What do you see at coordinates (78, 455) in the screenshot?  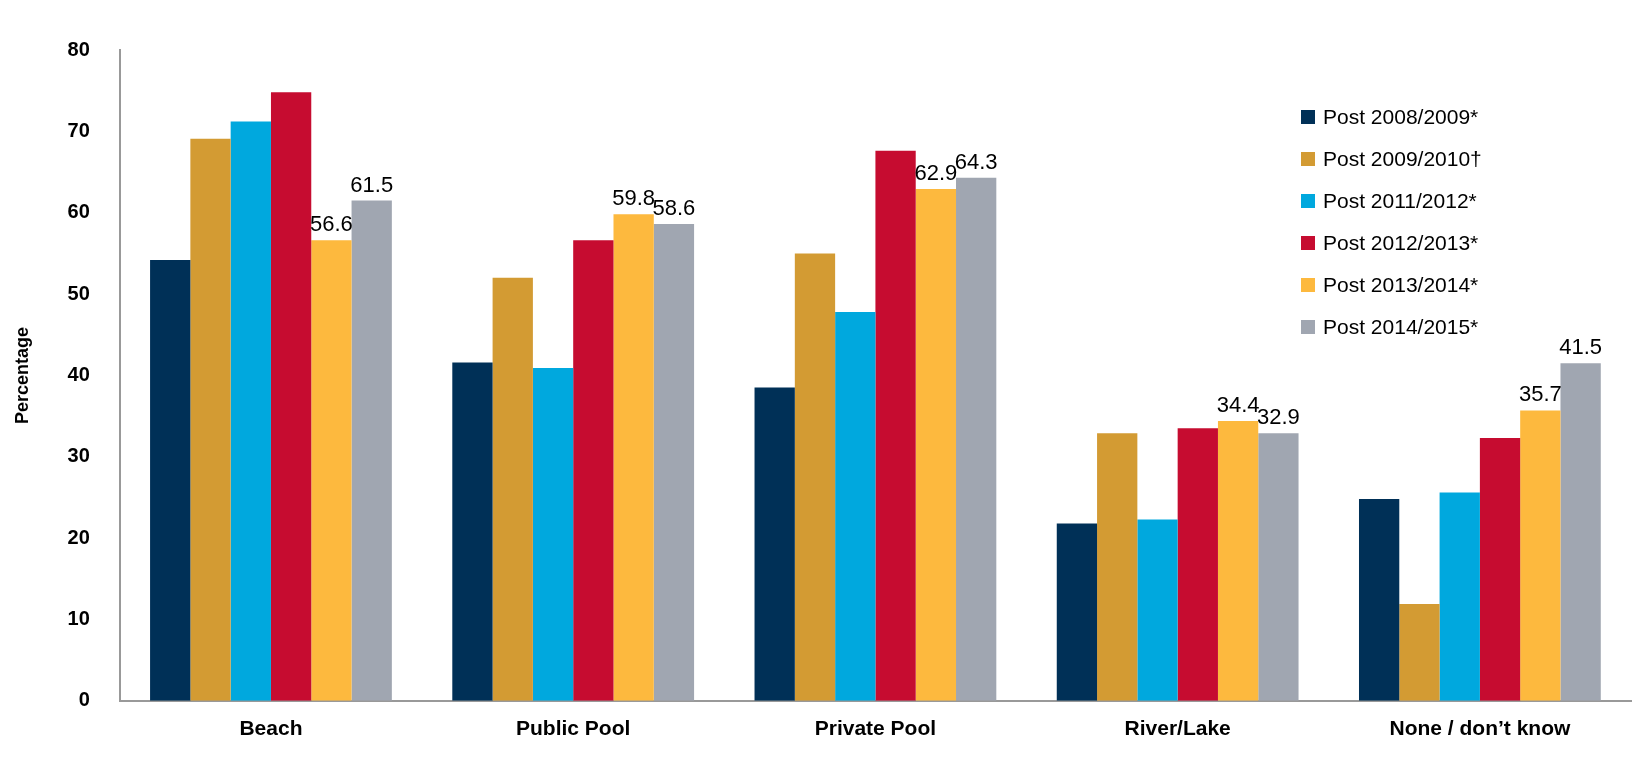 I see `y-tick-label: 30` at bounding box center [78, 455].